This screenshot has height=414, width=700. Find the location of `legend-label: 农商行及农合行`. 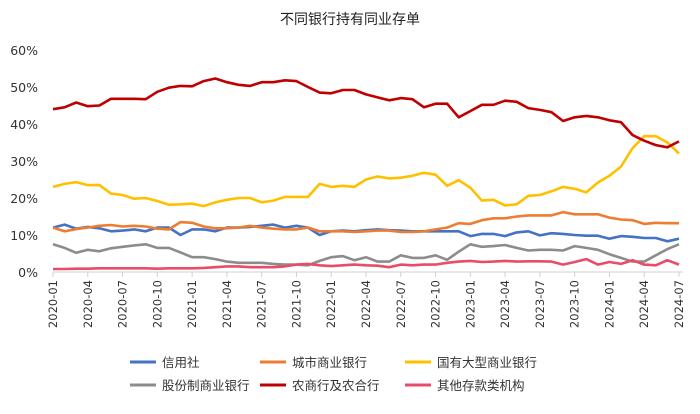

legend-label: 农商行及农合行 is located at coordinates (336, 385).